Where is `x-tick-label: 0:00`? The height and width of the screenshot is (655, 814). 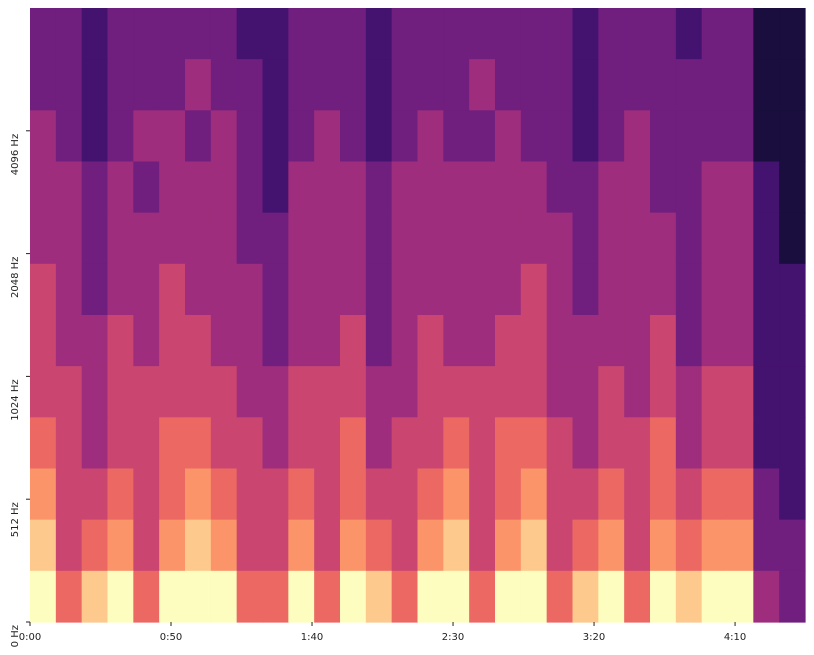
x-tick-label: 0:00 is located at coordinates (30, 637).